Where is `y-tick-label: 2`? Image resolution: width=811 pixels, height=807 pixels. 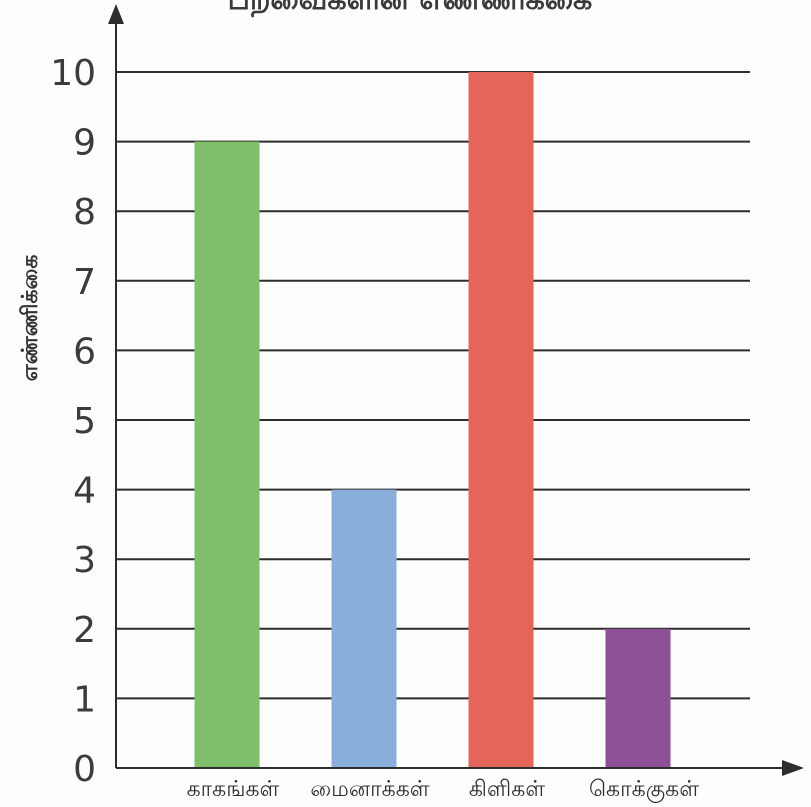
y-tick-label: 2 is located at coordinates (84, 630).